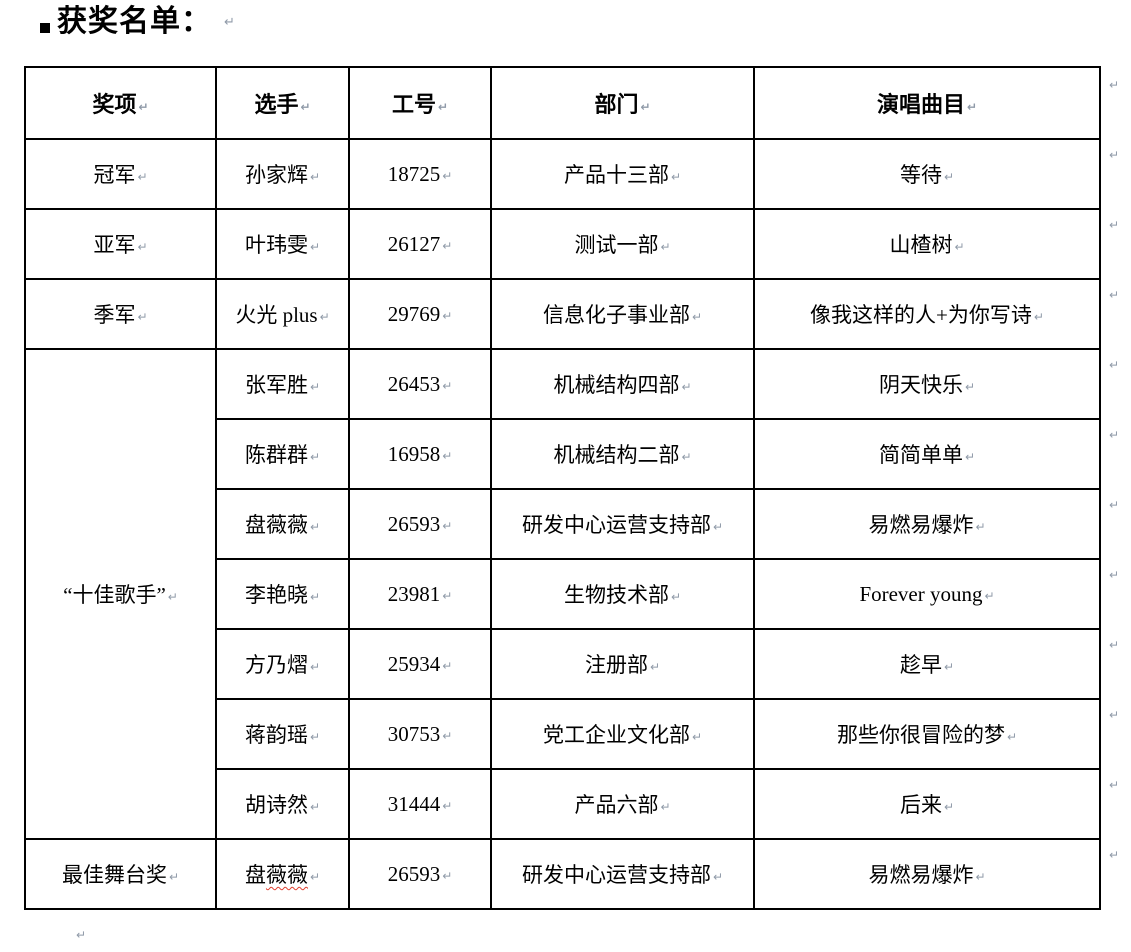  Describe the element at coordinates (414, 523) in the screenshot. I see `cell-text: 26593` at that location.